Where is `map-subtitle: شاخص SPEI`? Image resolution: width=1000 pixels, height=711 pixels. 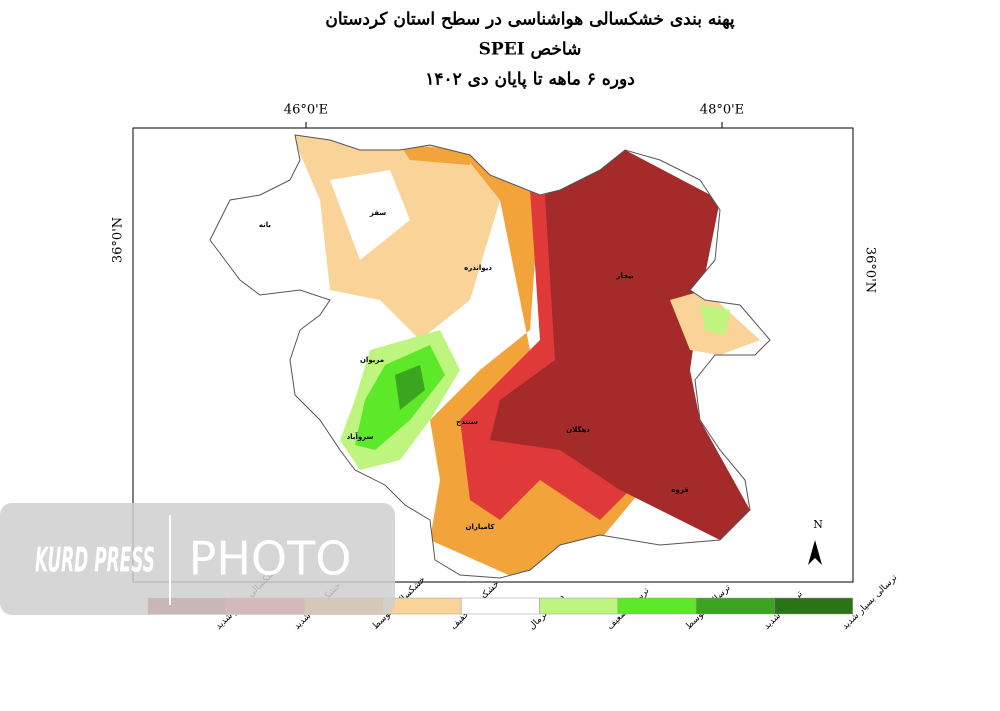 map-subtitle: شاخص SPEI is located at coordinates (530, 50).